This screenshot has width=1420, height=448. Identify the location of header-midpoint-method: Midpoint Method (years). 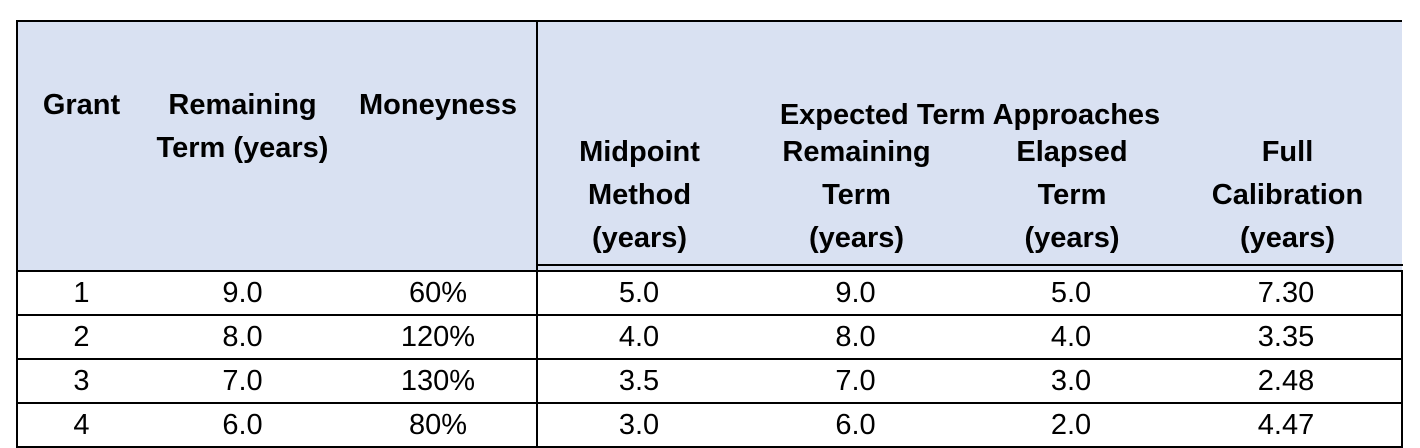
(639, 173).